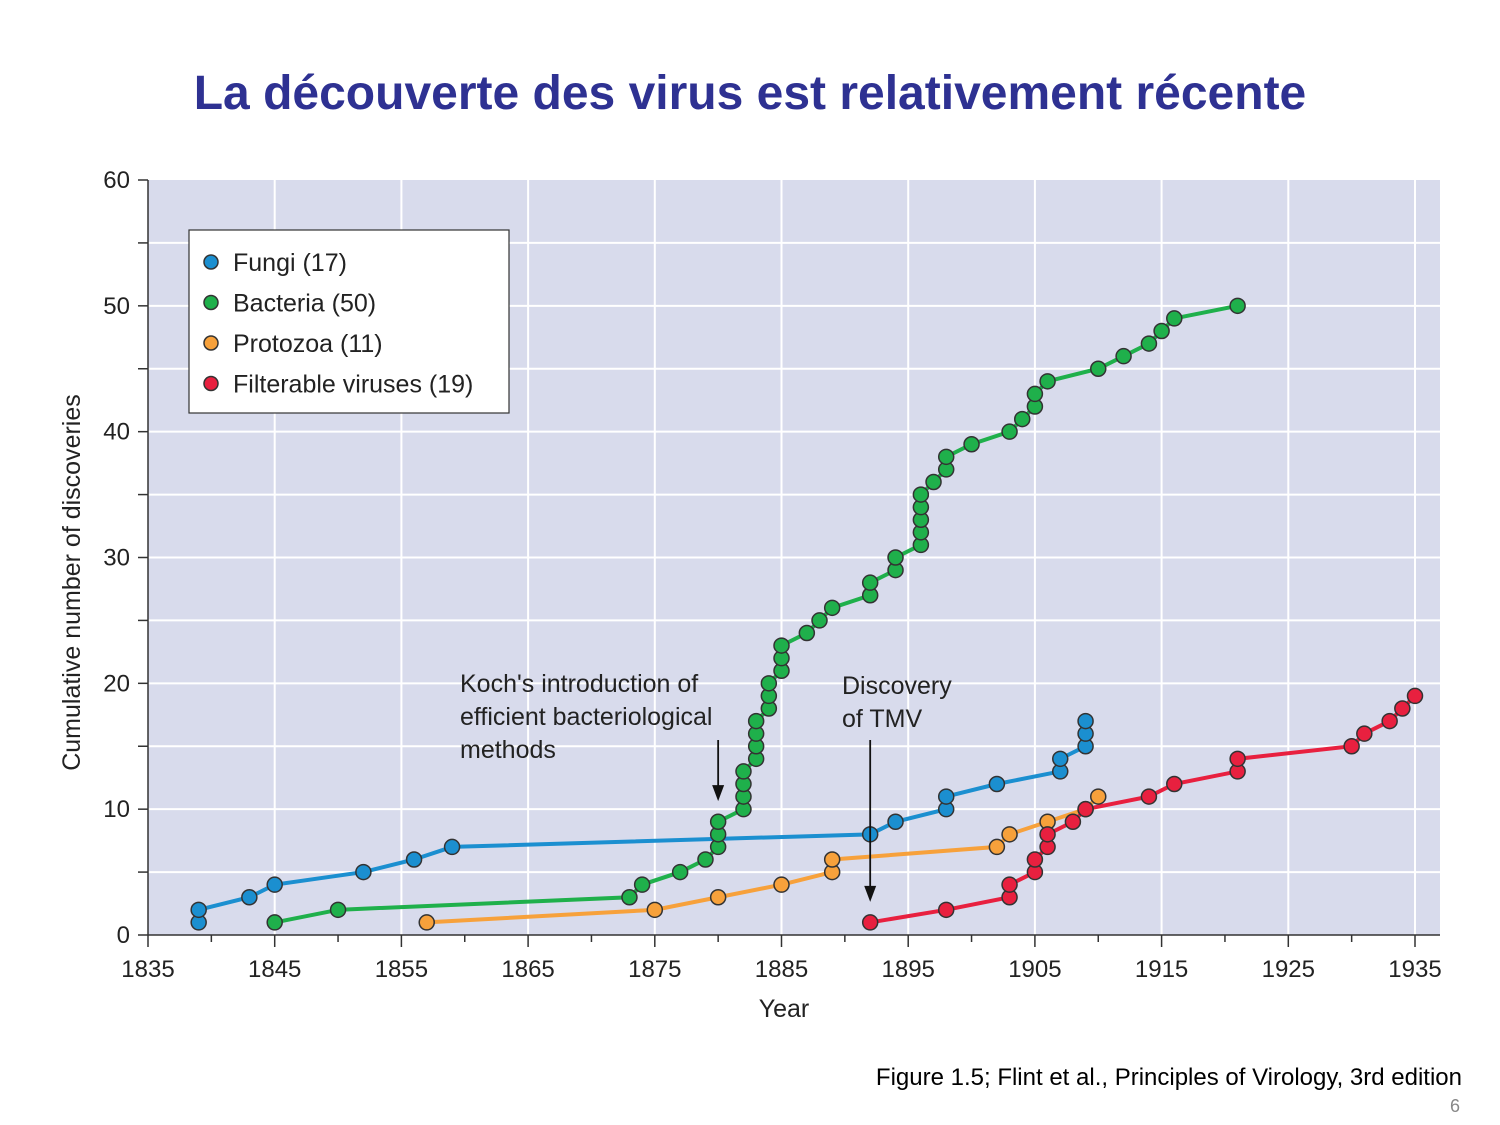 This screenshot has width=1500, height=1125. I want to click on y-tick-label: 10, so click(116, 809).